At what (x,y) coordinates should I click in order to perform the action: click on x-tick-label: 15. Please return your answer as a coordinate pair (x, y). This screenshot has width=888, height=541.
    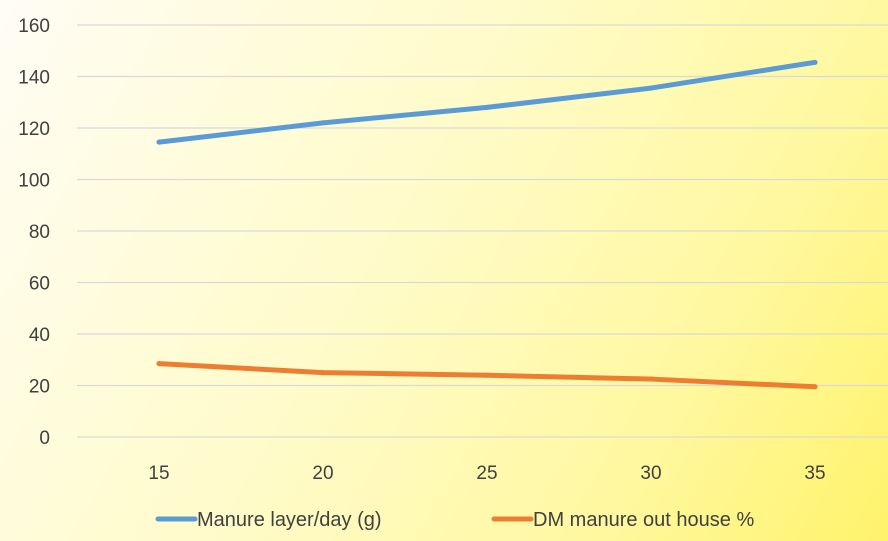
    Looking at the image, I should click on (158, 473).